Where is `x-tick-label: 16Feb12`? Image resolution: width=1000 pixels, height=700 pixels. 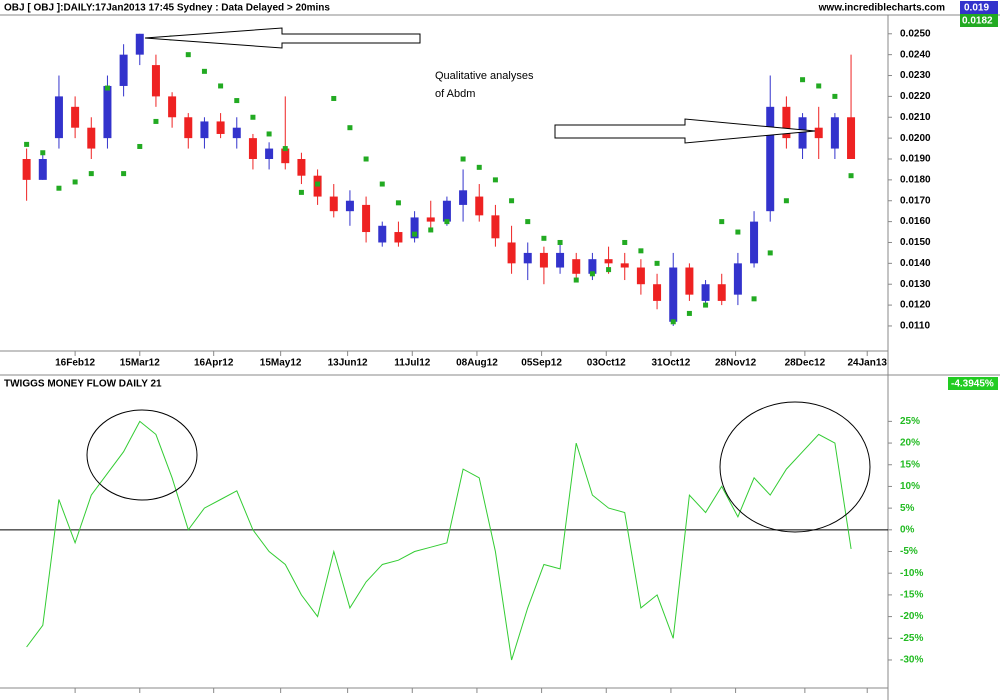
x-tick-label: 16Feb12 is located at coordinates (75, 363).